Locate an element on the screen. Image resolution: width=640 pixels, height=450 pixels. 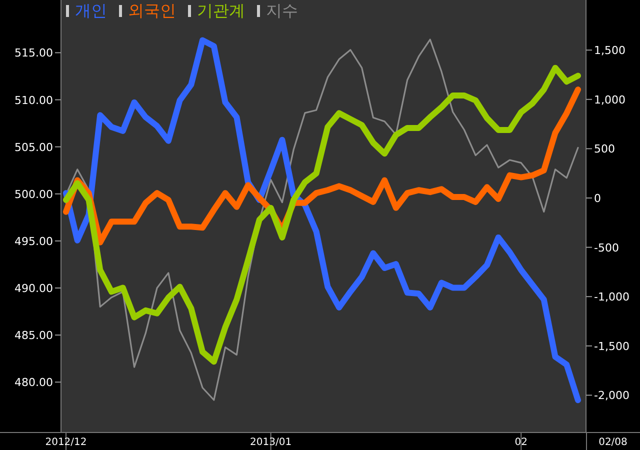
y2-tick-label: 500 is located at coordinates (604, 149).